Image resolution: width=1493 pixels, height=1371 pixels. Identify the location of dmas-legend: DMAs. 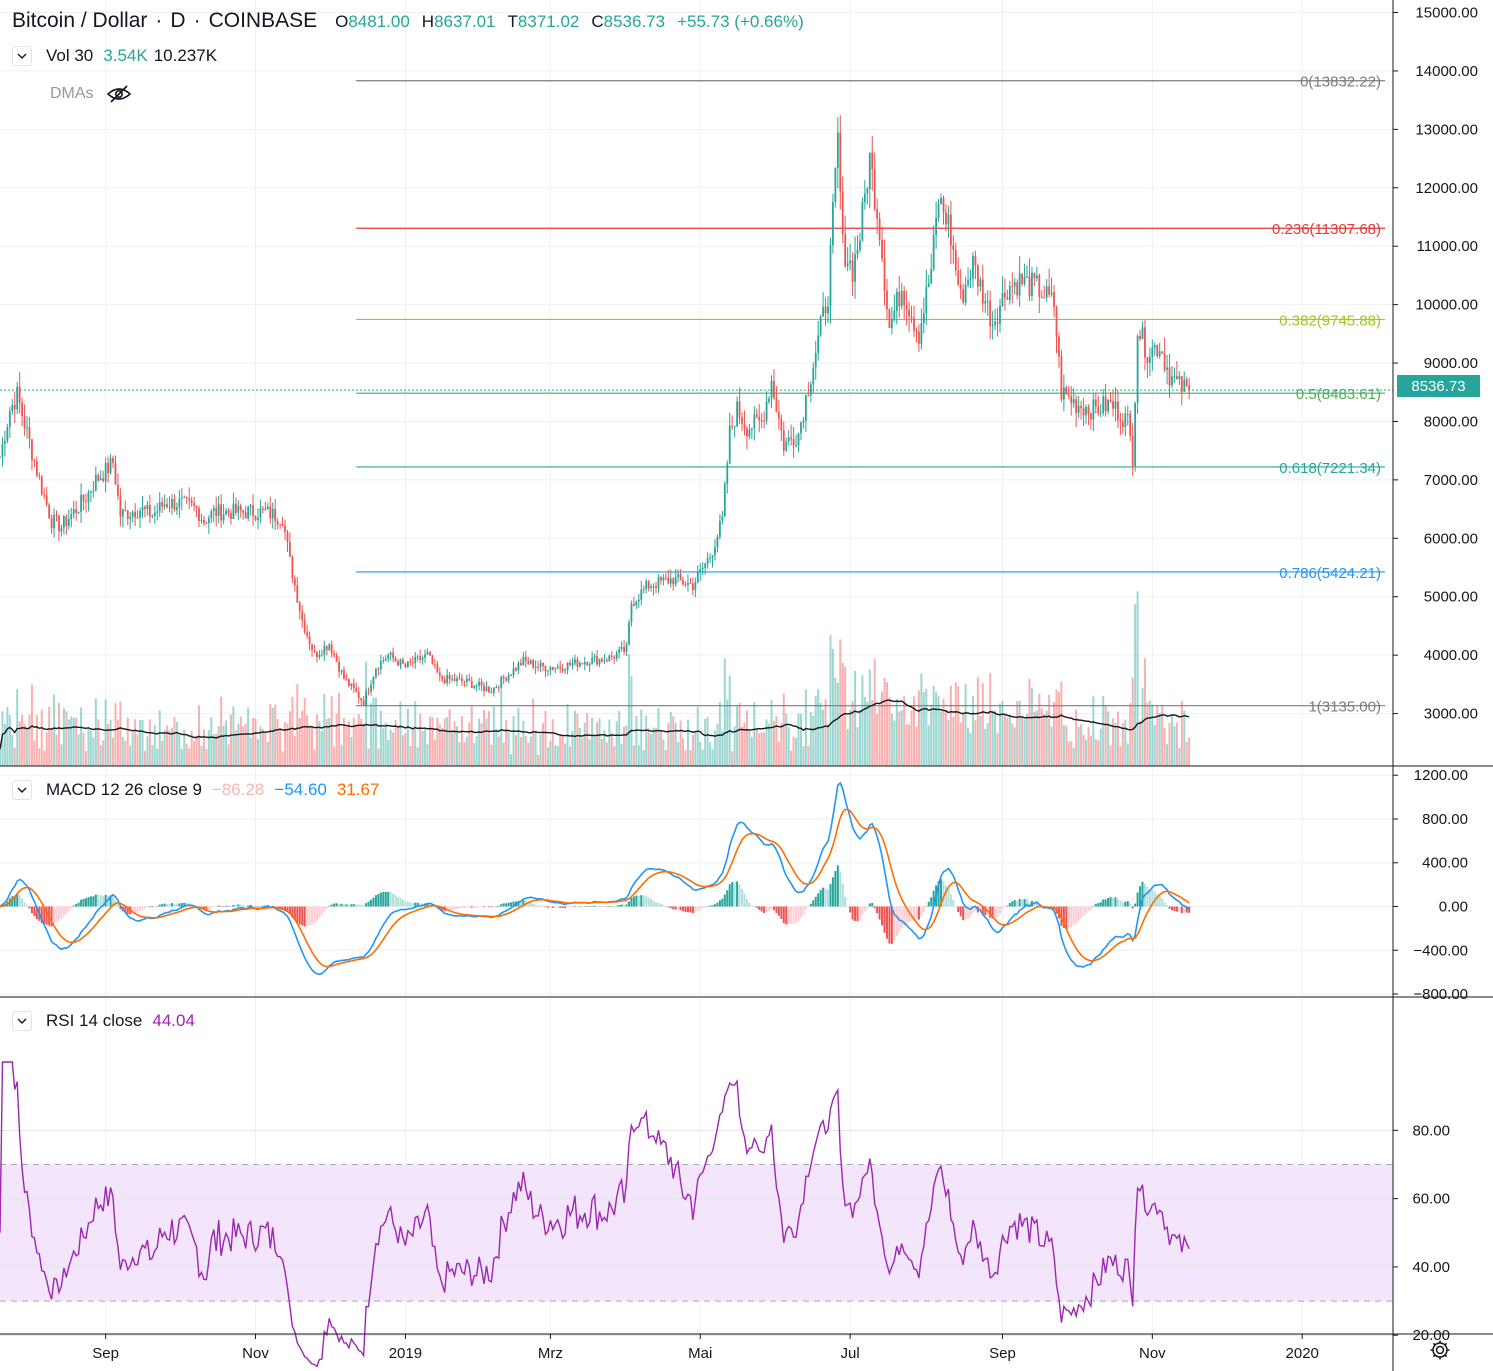
(91, 94).